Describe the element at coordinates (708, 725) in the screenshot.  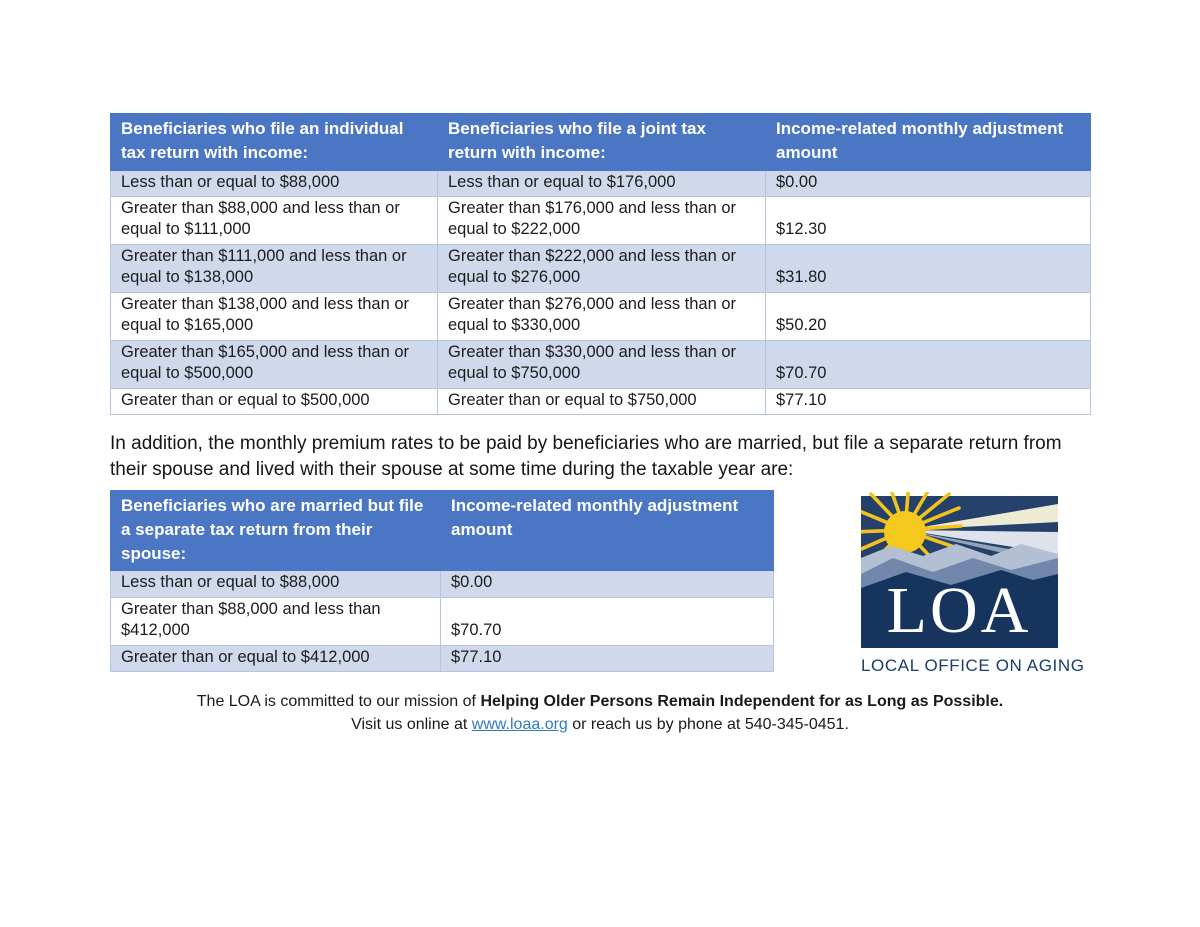
I see `footer-contact-post: or reach us by phone at 540-345-0451.` at that location.